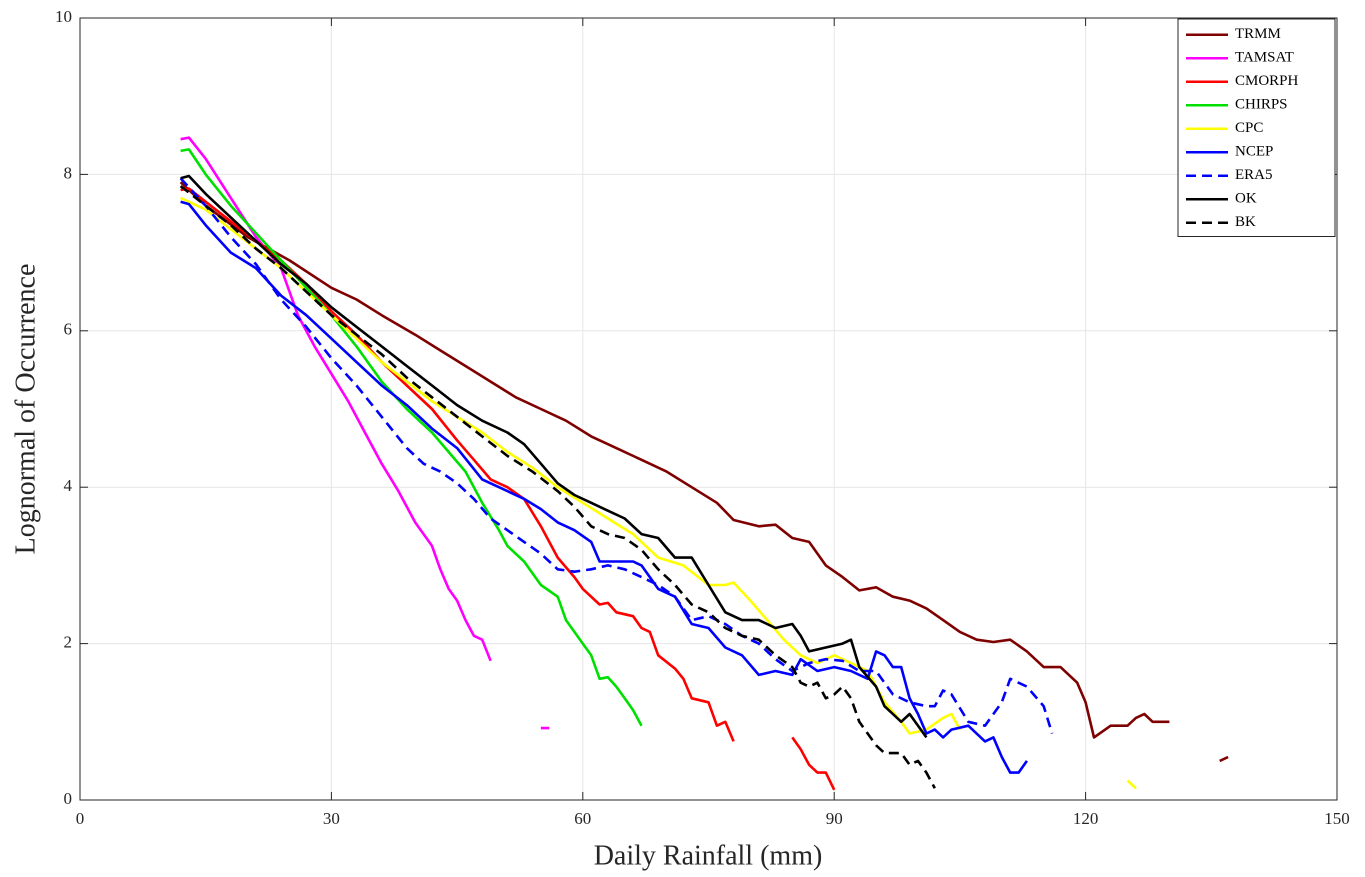 The width and height of the screenshot is (1365, 877). Describe the element at coordinates (582, 818) in the screenshot. I see `x-tick-label: 60` at that location.